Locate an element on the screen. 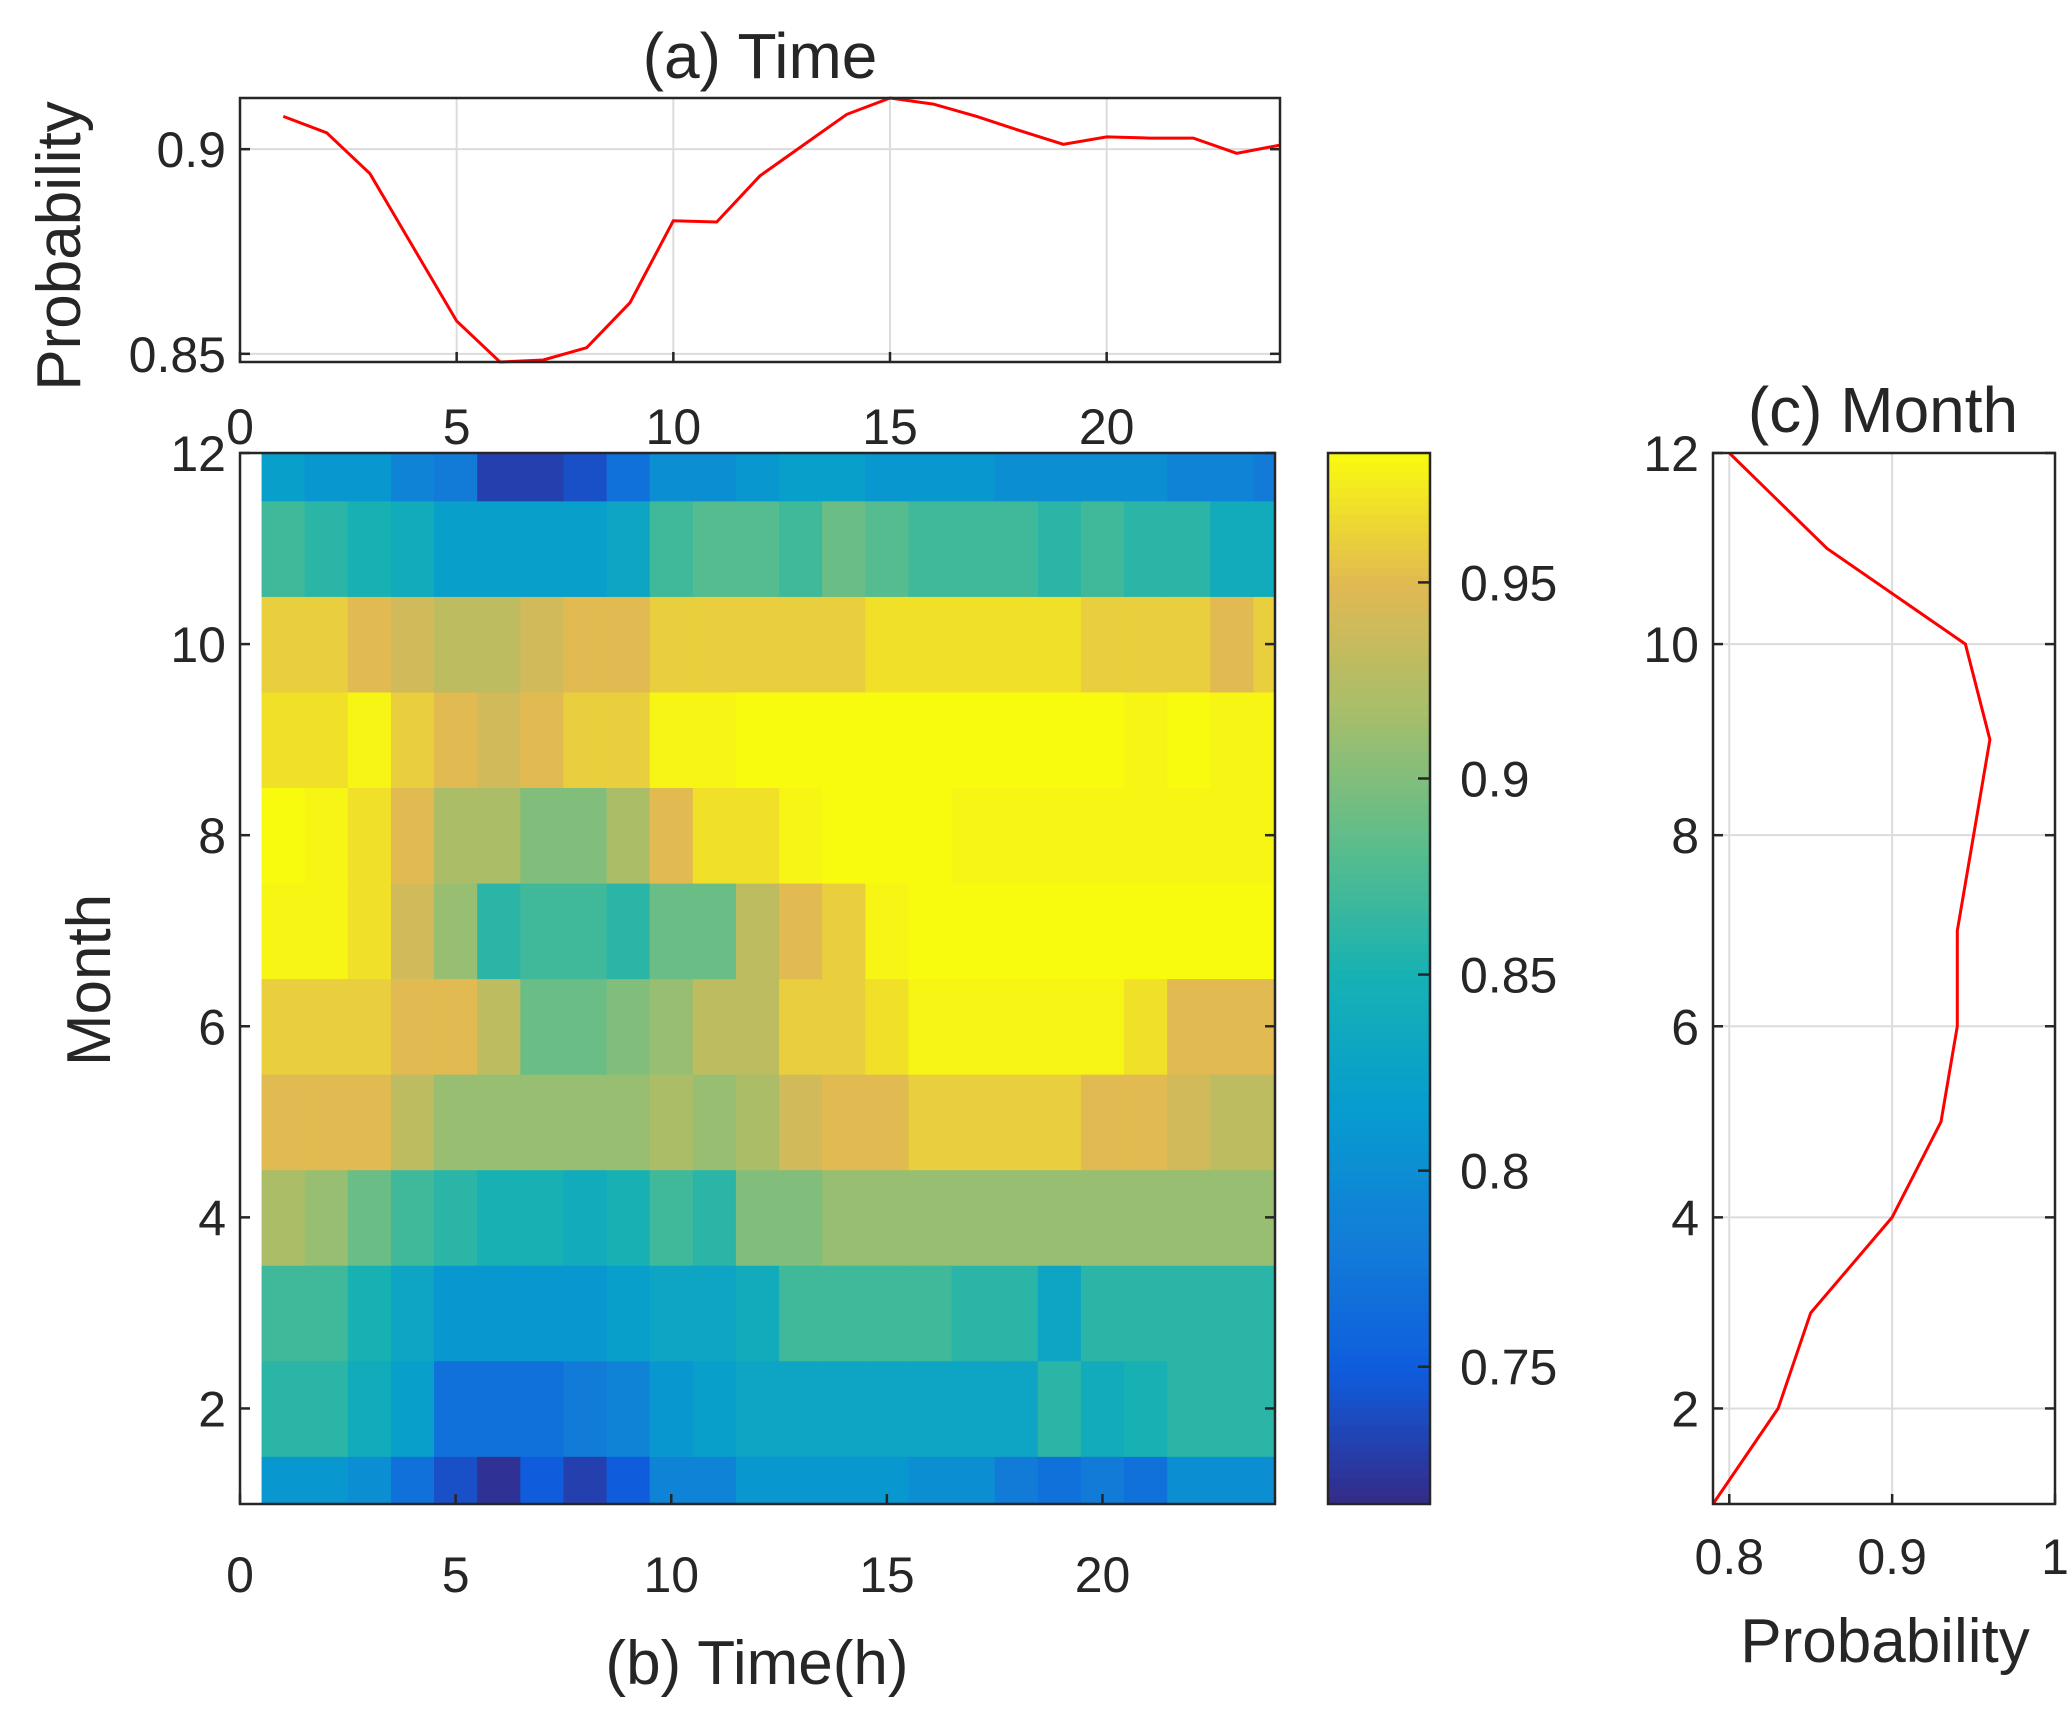 This screenshot has width=2070, height=1710. heatmap-cell-m8-h10 is located at coordinates (671, 835).